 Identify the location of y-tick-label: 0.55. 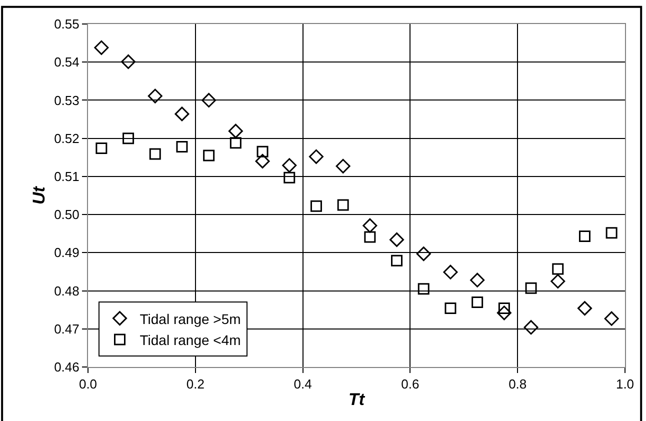
(67, 24).